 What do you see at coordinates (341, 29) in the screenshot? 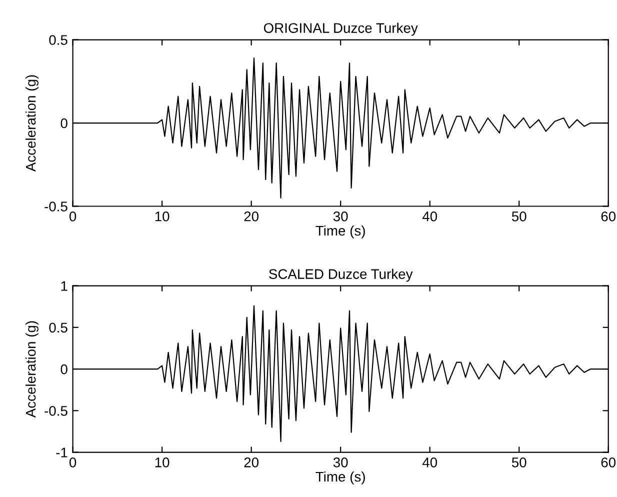
I see `chart-title: ORIGINAL Duzce Turkey` at bounding box center [341, 29].